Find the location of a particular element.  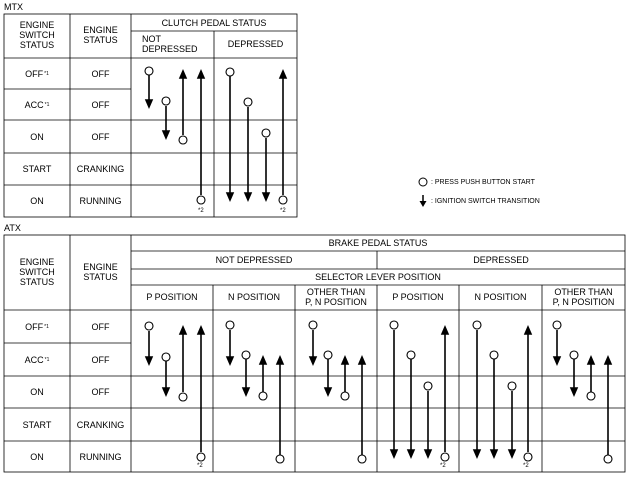

atx-pos-p-depressed: P POSITION is located at coordinates (418, 297).